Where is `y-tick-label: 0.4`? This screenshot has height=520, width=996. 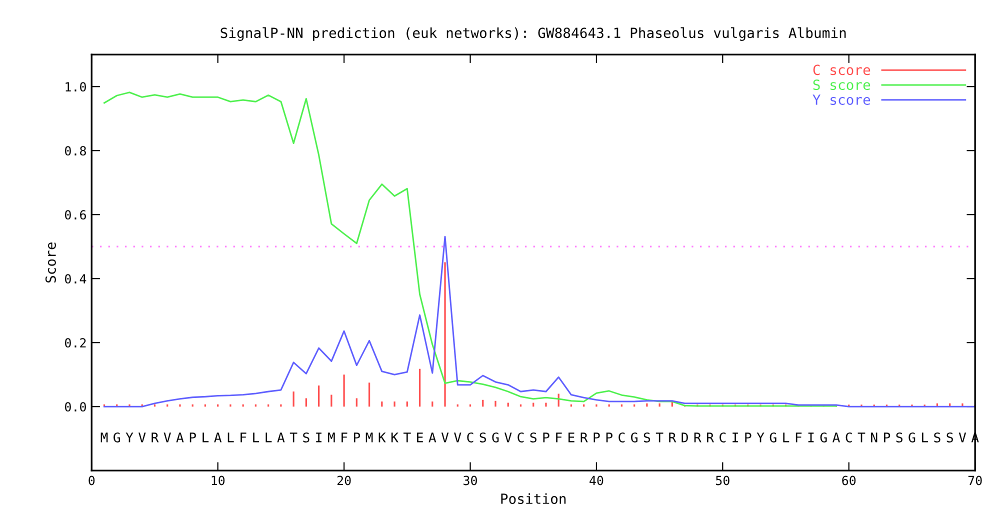
y-tick-label: 0.4 is located at coordinates (75, 279).